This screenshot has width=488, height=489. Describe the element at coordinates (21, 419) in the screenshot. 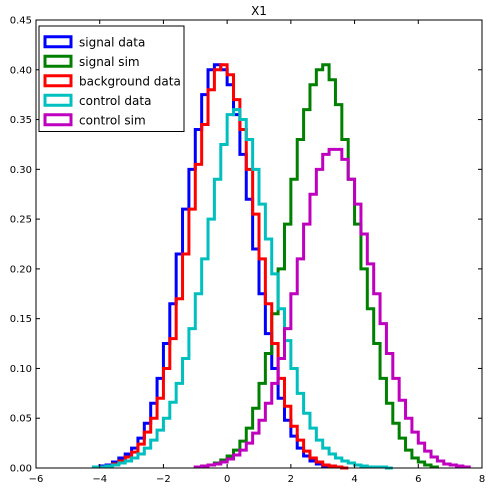

I see `y-tick-label: 0.05` at that location.